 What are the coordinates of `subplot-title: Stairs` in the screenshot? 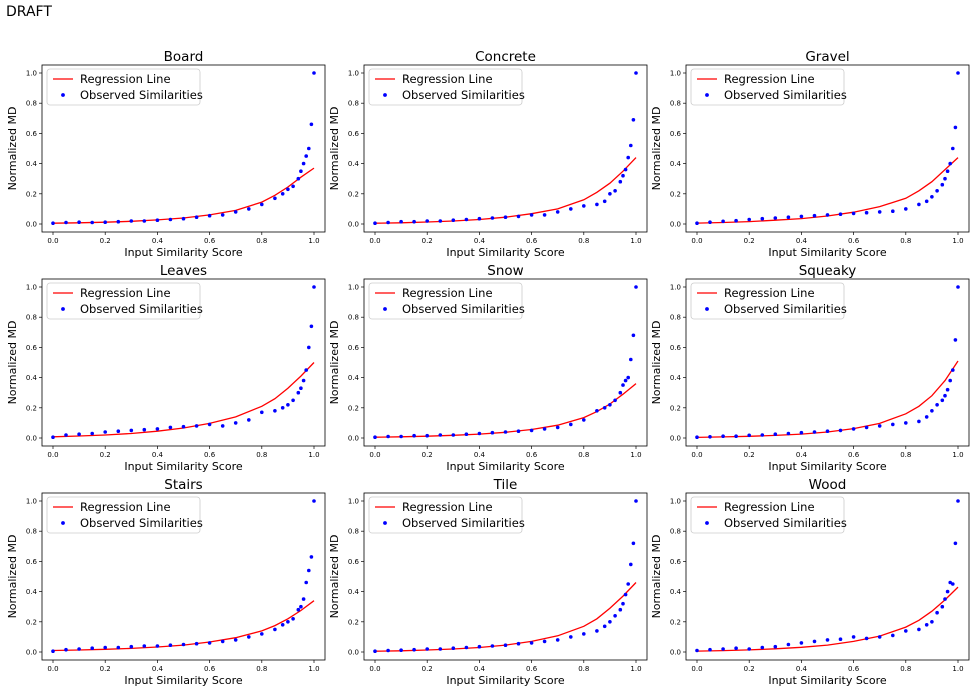 It's located at (183, 485).